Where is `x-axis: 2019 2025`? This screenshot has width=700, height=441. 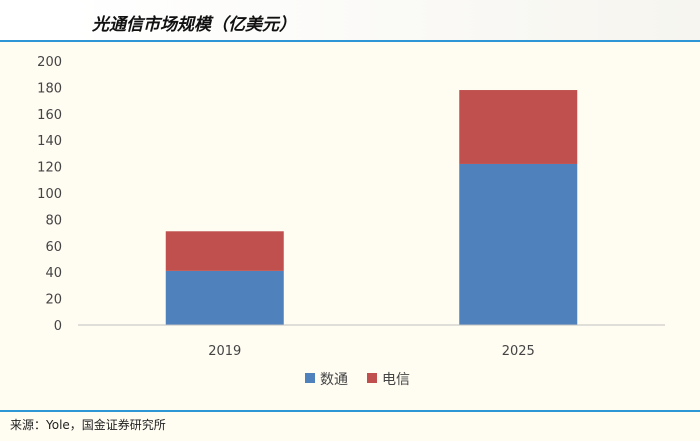 x-axis: 2019 2025 is located at coordinates (371, 351).